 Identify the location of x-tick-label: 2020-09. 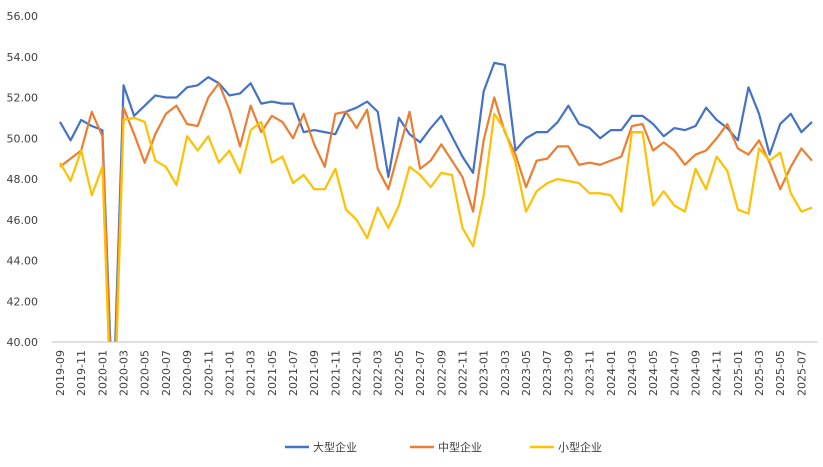
(187, 373).